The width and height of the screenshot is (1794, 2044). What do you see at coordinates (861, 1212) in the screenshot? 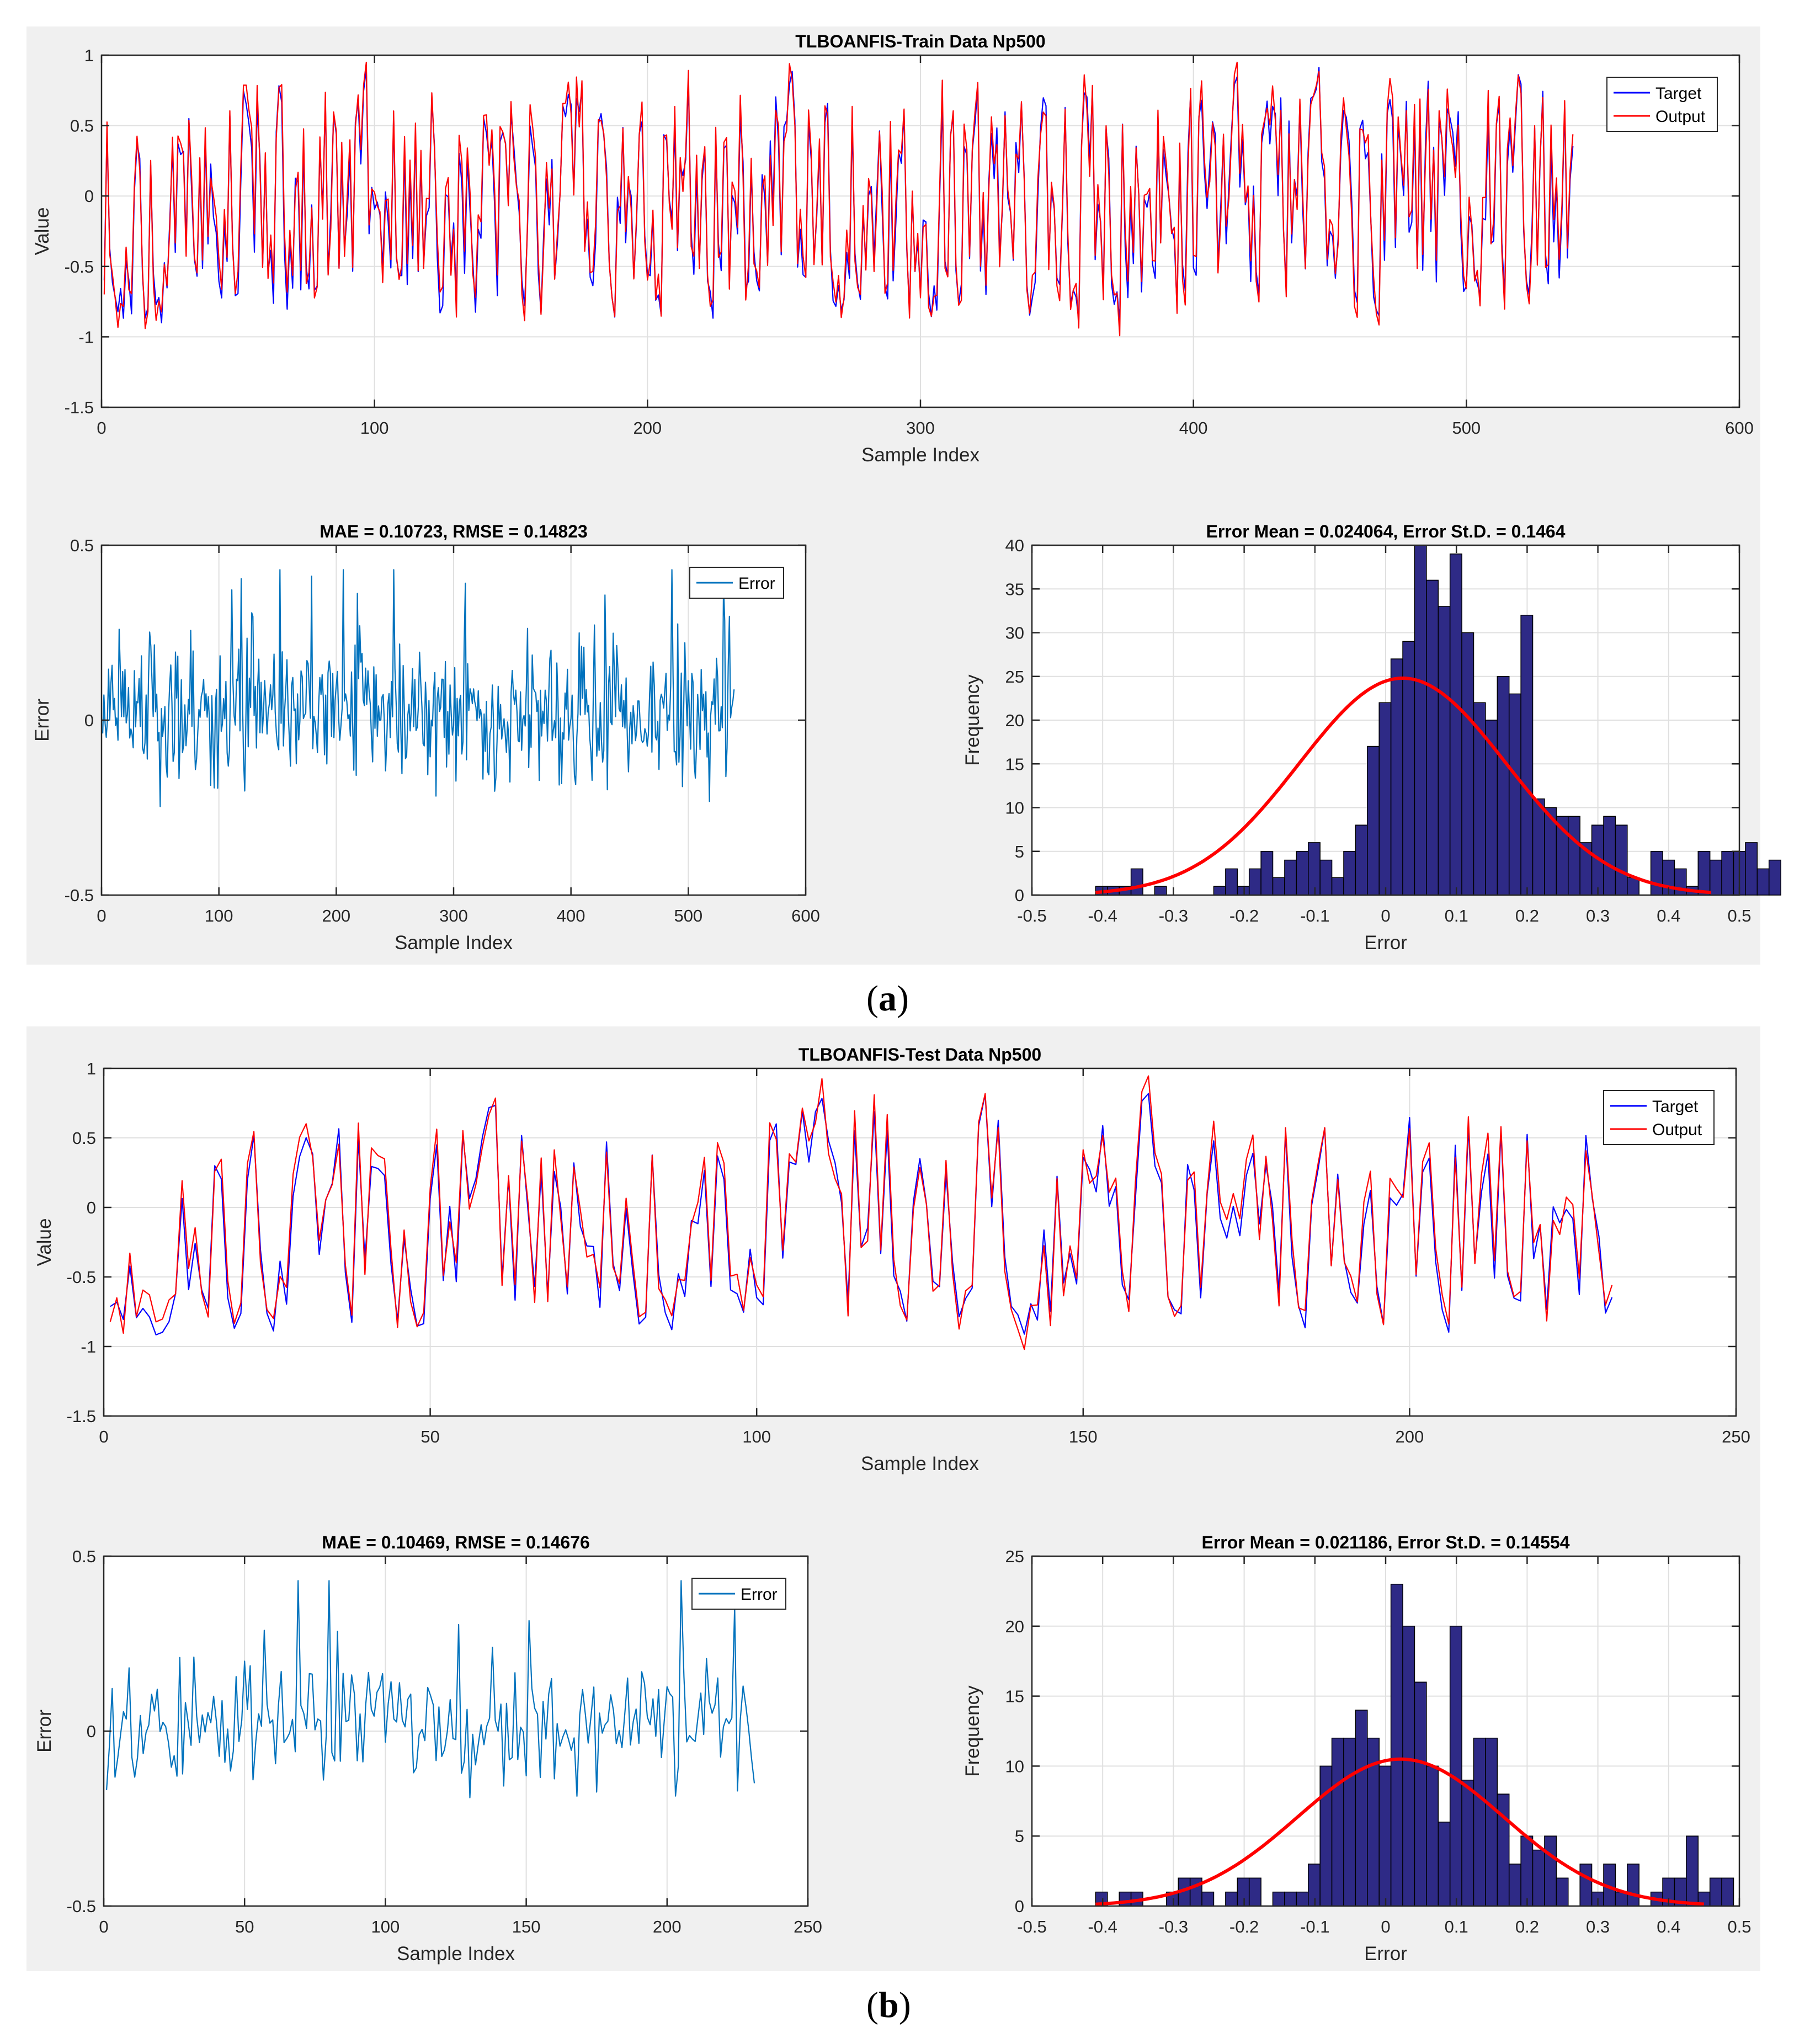
I see `b_top-series-output` at bounding box center [861, 1212].